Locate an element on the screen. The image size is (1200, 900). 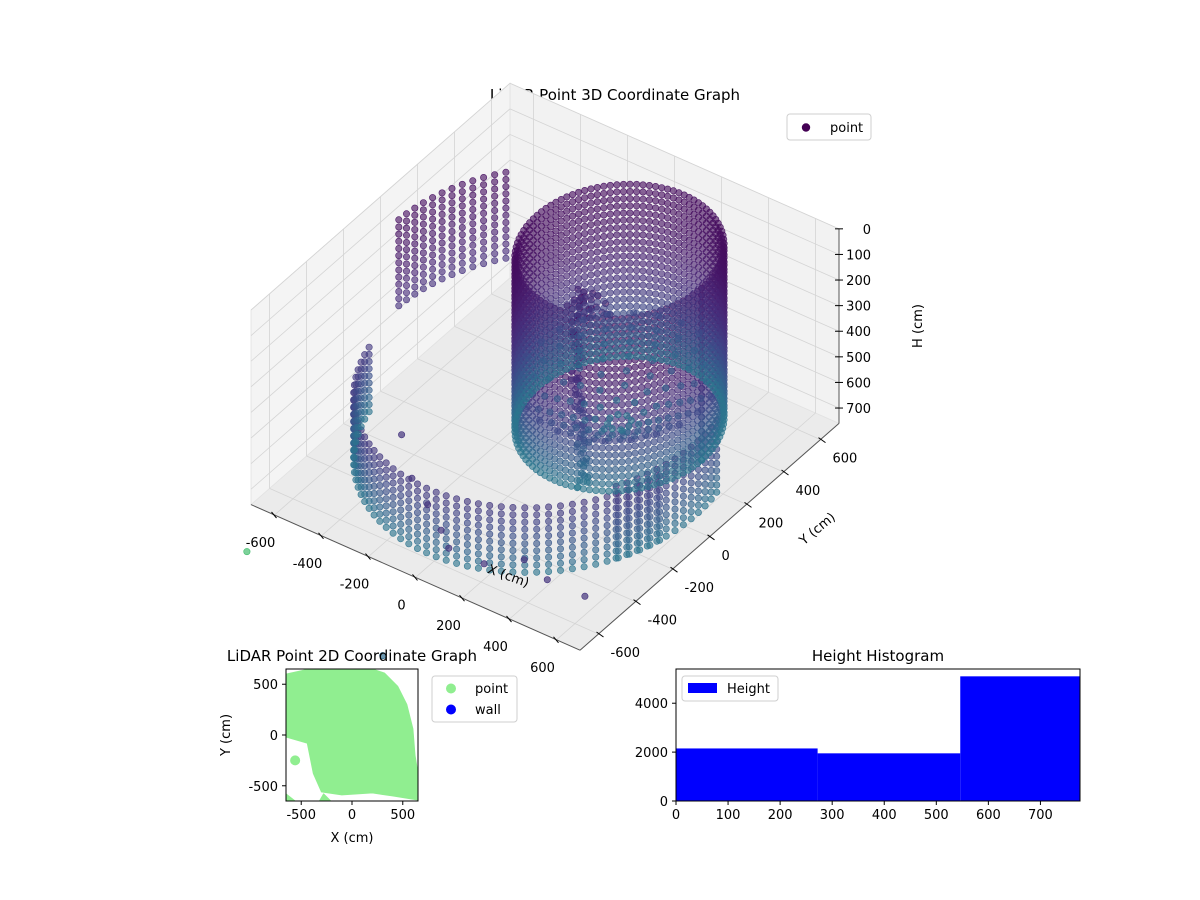
x-tick-label: 700 is located at coordinates (1040, 815).